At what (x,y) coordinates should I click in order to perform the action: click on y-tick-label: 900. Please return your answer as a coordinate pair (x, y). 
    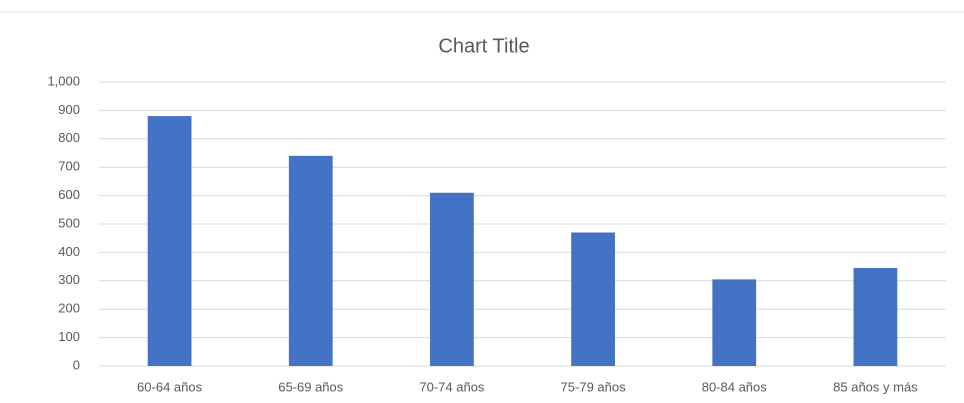
    Looking at the image, I should click on (69, 109).